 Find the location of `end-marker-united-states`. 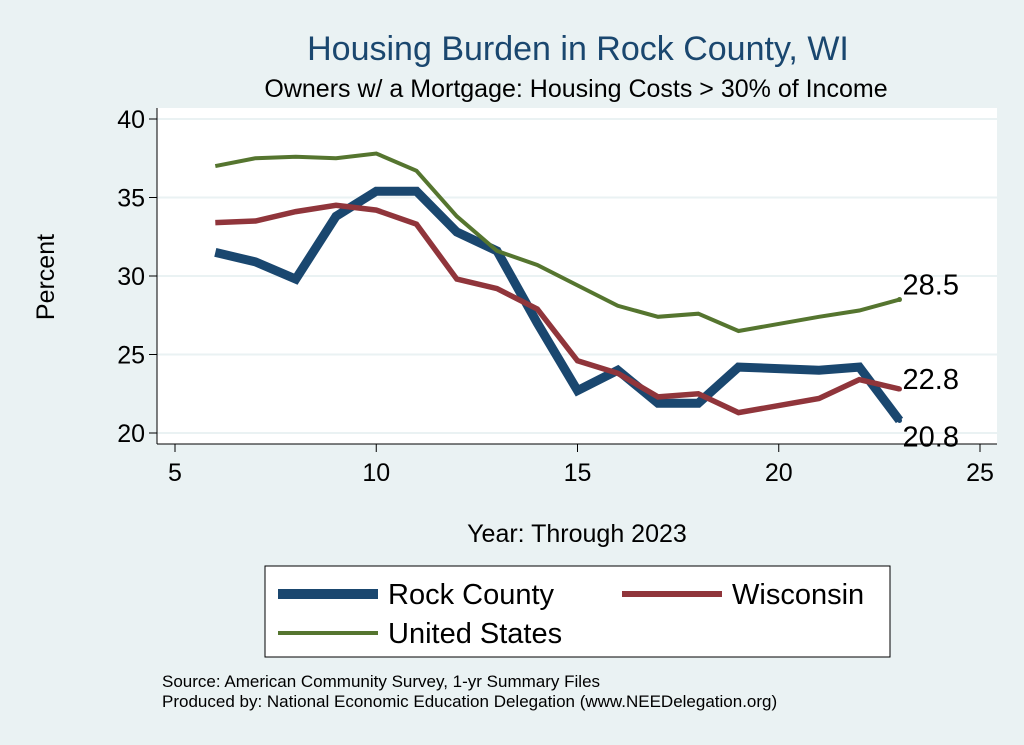

end-marker-united-states is located at coordinates (899, 300).